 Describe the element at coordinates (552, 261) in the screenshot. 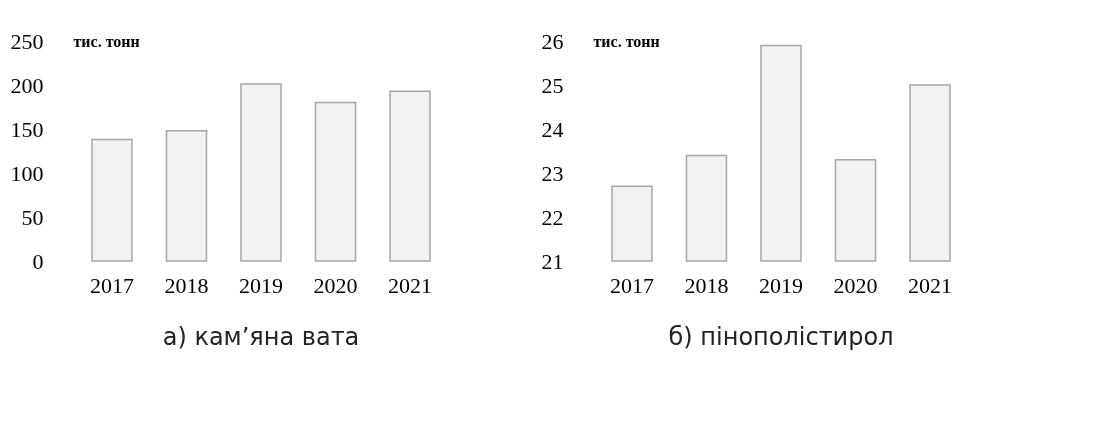

I see `y-tick-label: 21` at that location.